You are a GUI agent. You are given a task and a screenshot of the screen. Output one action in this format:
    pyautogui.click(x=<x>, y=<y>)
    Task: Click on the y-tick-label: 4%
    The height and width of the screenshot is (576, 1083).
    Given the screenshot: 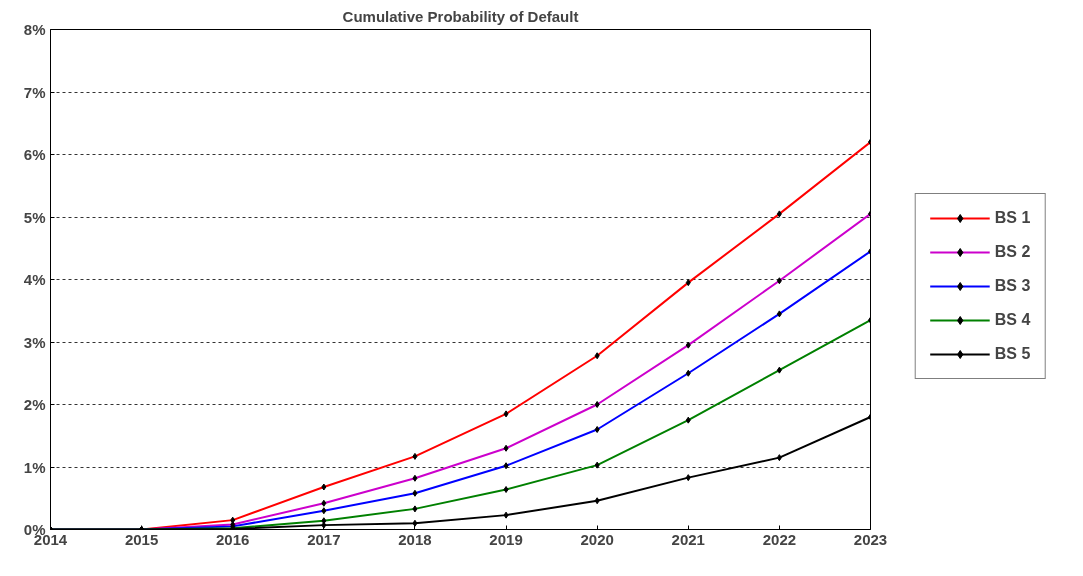 What is the action you would take?
    pyautogui.click(x=34, y=279)
    